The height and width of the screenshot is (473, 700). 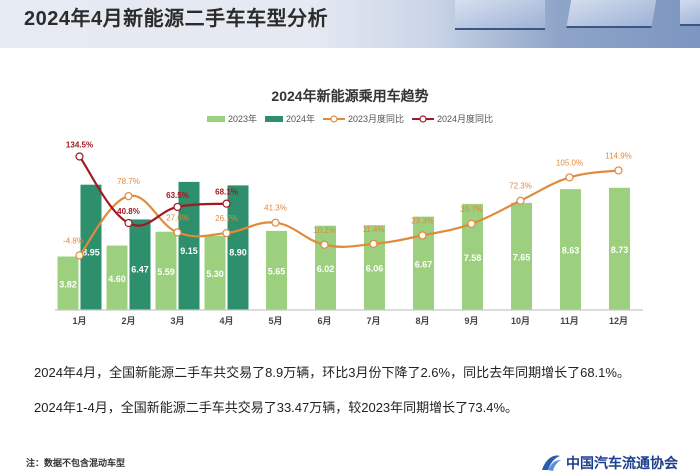 I want to click on line-value-label: 134.5%, so click(x=79, y=145).